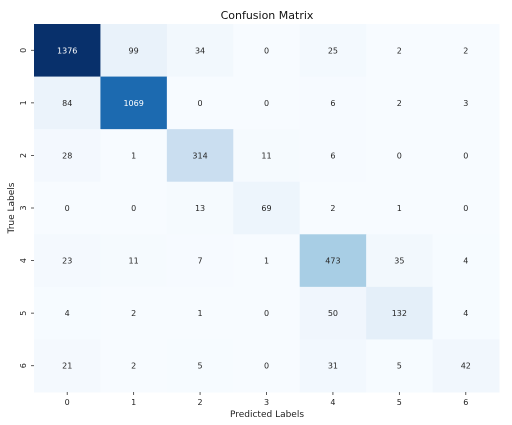 This screenshot has height=425, width=512. I want to click on cell-value-5-1: 2, so click(133, 313).